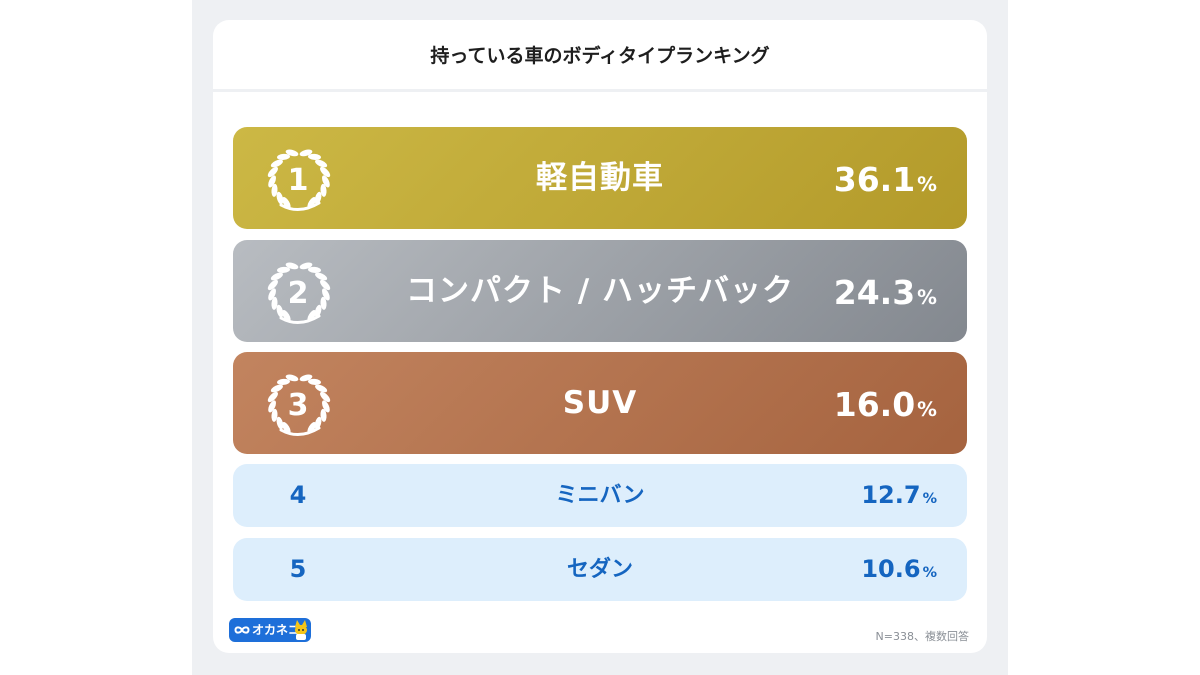 The width and height of the screenshot is (1200, 675). What do you see at coordinates (885, 404) in the screenshot?
I see `percentage-value: 16.0%` at bounding box center [885, 404].